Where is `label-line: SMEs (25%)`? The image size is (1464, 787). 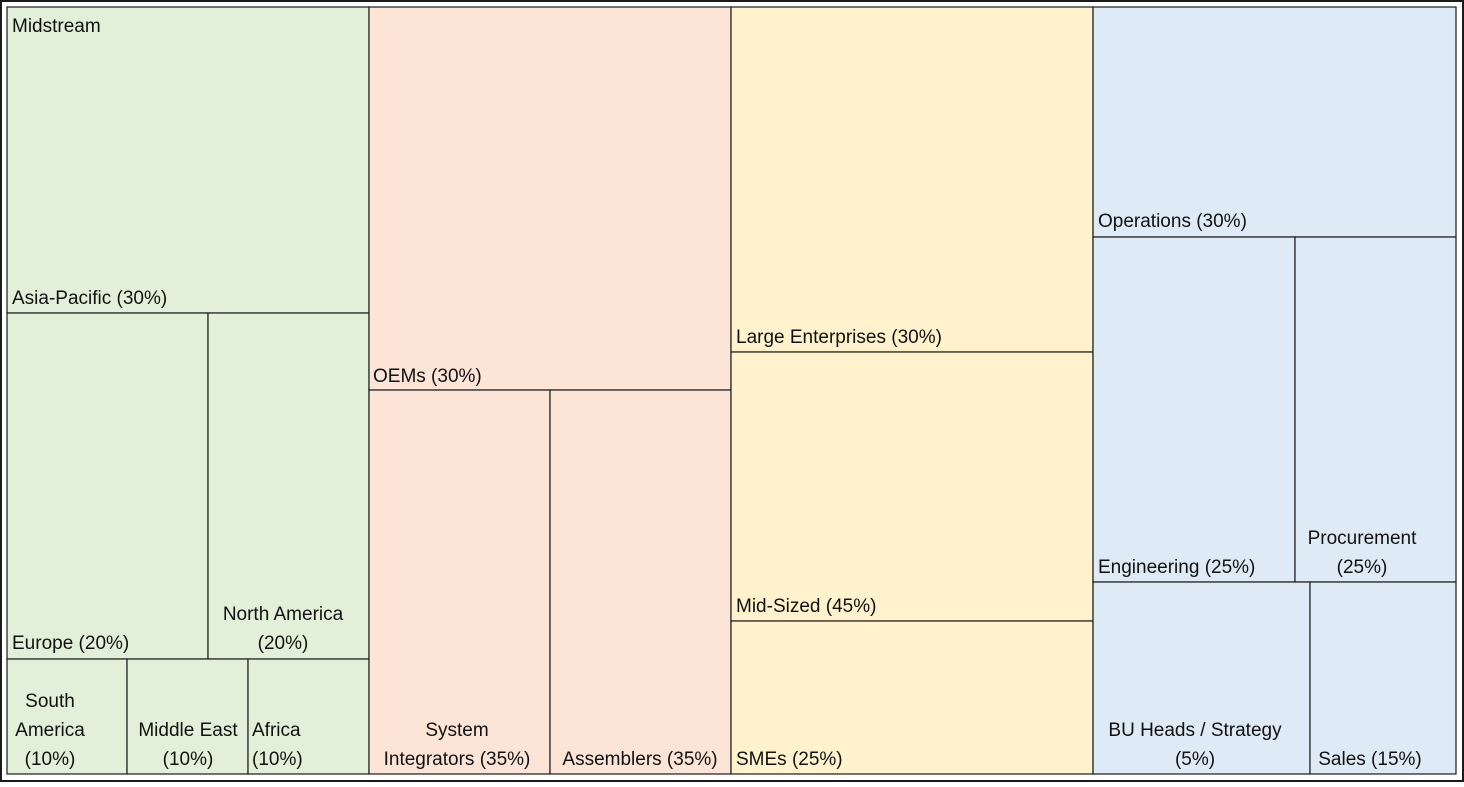 label-line: SMEs (25%) is located at coordinates (789, 759).